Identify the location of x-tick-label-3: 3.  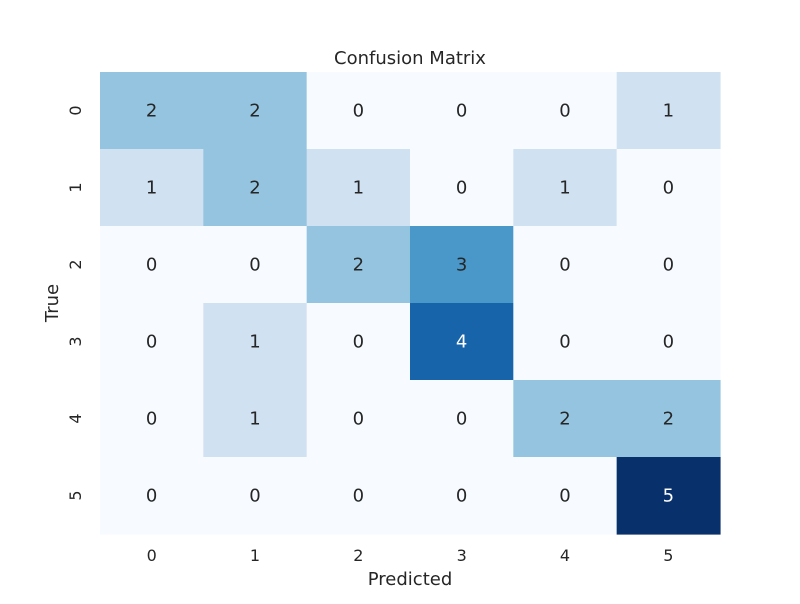
(462, 555).